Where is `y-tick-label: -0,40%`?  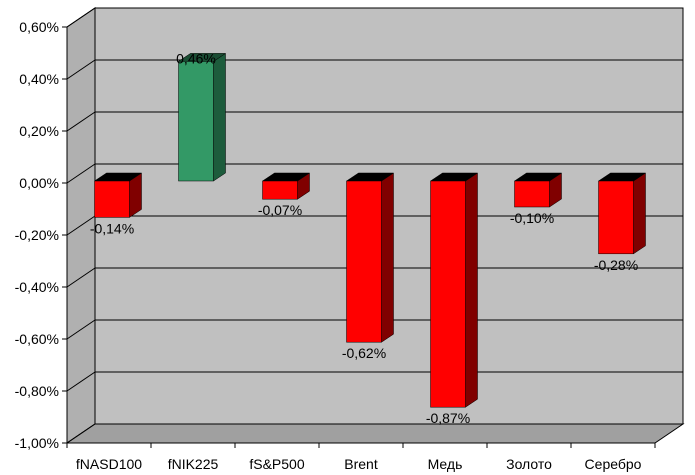
y-tick-label: -0,40% is located at coordinates (37, 287).